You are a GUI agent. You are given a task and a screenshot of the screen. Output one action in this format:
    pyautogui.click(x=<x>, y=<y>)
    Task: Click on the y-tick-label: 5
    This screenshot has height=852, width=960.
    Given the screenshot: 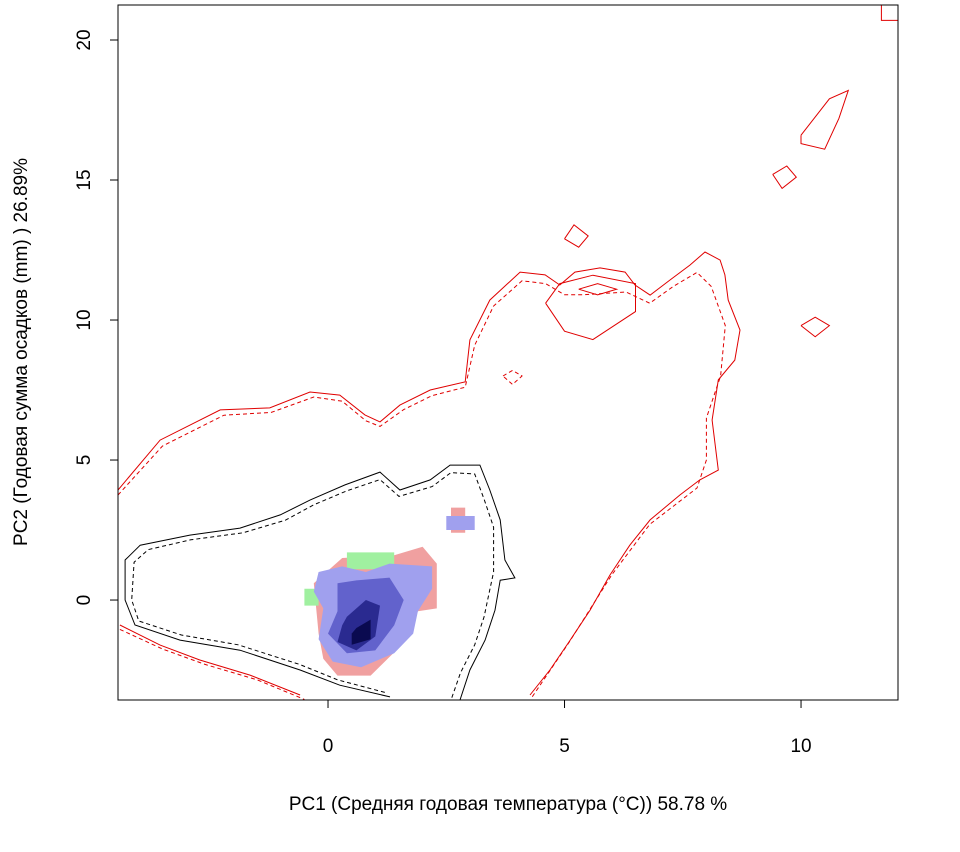 What is the action you would take?
    pyautogui.click(x=84, y=460)
    